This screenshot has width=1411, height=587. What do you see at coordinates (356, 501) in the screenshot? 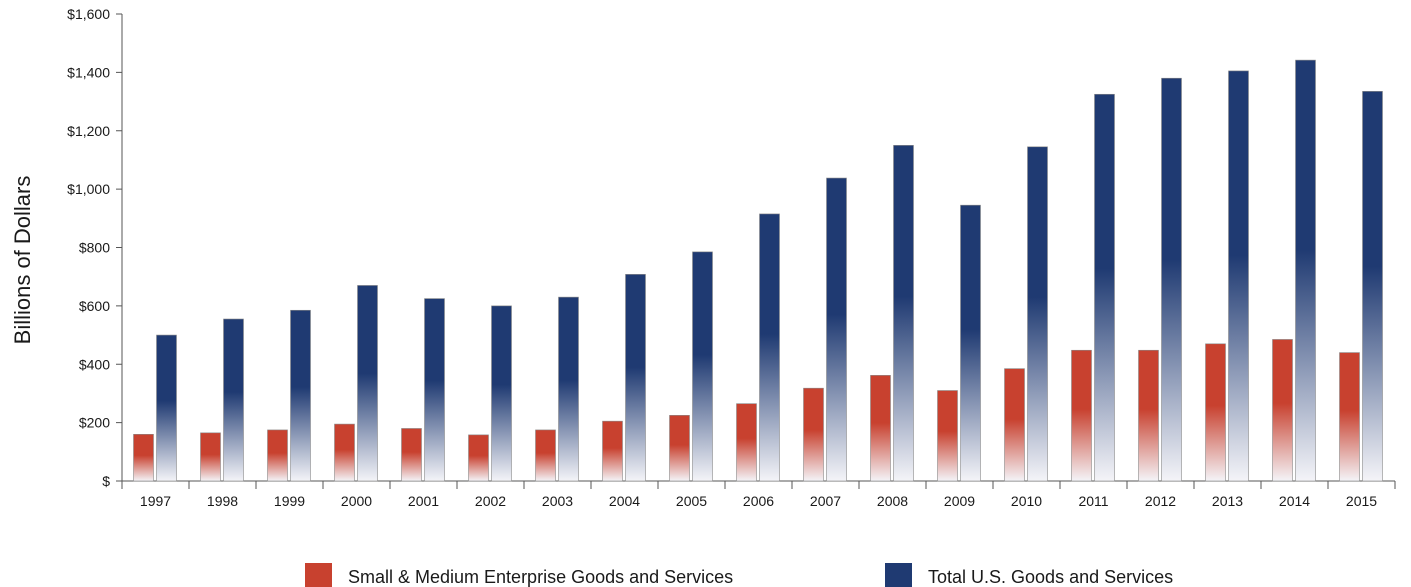
I see `x-tick-label: 2000` at bounding box center [356, 501].